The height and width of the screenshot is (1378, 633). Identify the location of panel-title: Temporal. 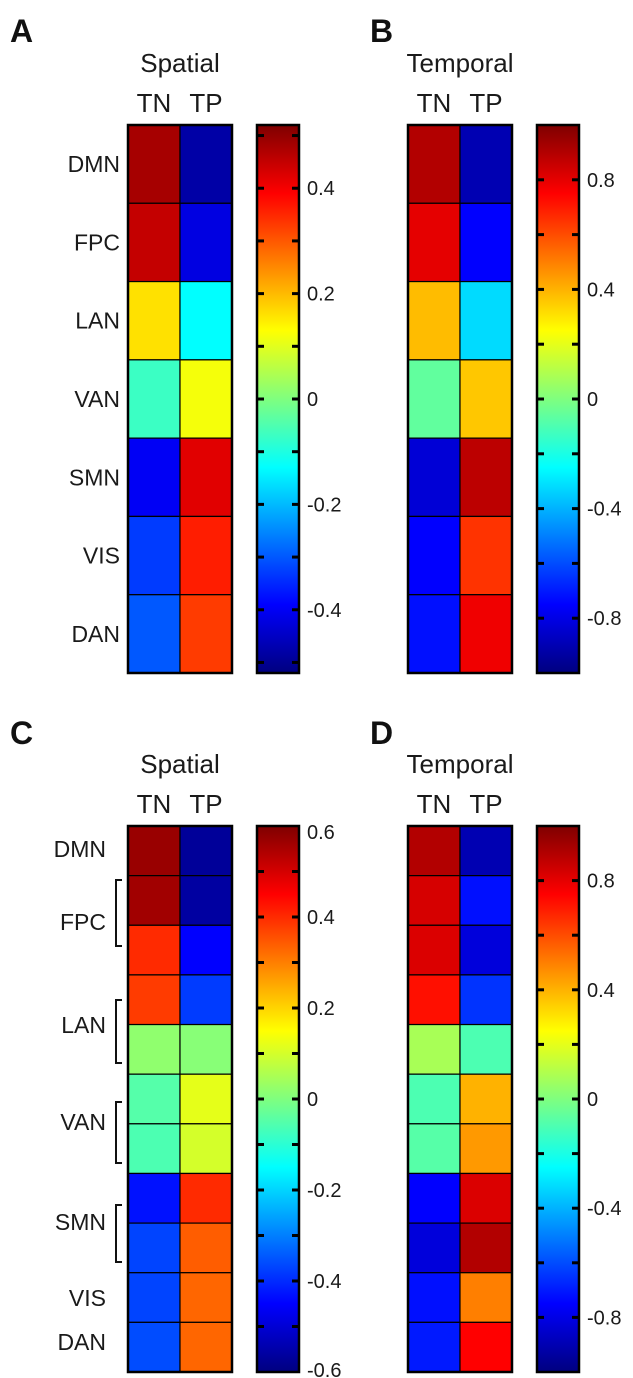
(460, 63).